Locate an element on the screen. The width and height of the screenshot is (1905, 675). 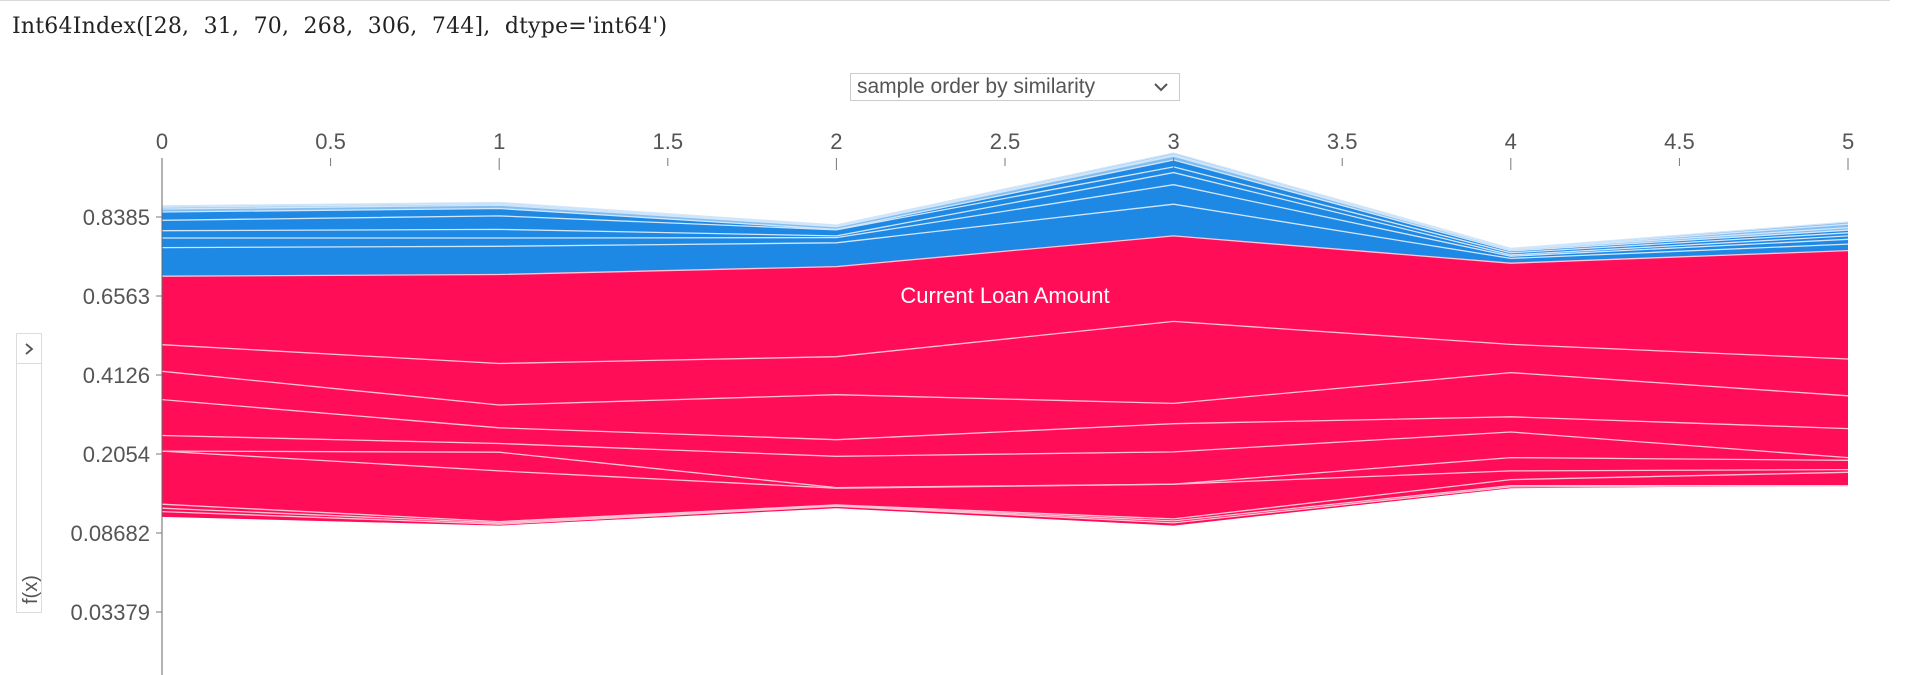
y-tick-label-3: 0.2054 is located at coordinates (116, 454).